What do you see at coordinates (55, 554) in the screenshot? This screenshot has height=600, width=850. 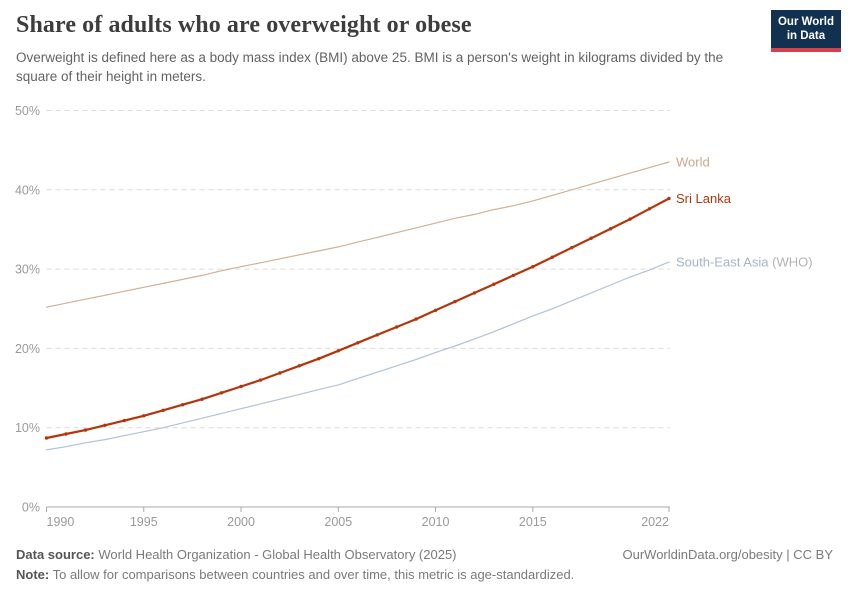 I see `data-source-label: Data source:` at bounding box center [55, 554].